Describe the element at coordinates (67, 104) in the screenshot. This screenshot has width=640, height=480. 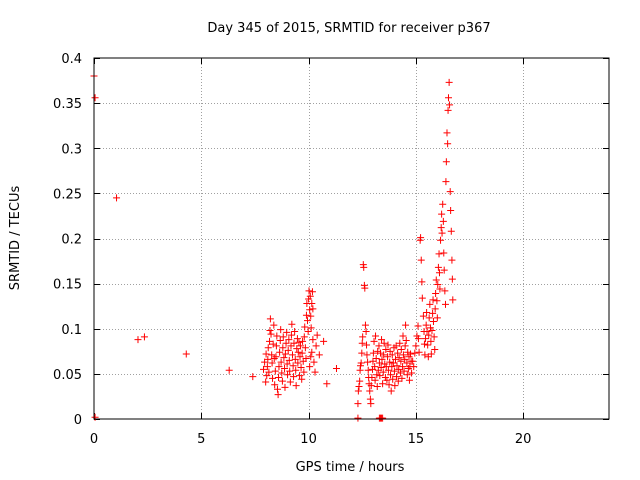
I see `y-tick-label: 0.35` at that location.